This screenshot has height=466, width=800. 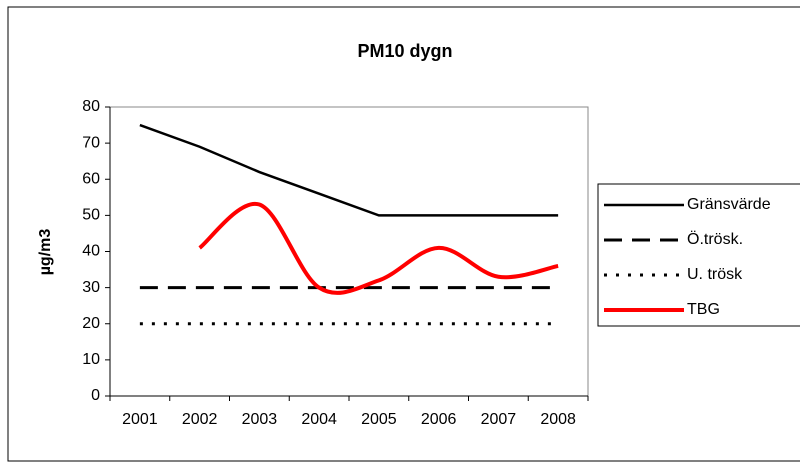 I want to click on x-tick-label: 2007, so click(x=499, y=419).